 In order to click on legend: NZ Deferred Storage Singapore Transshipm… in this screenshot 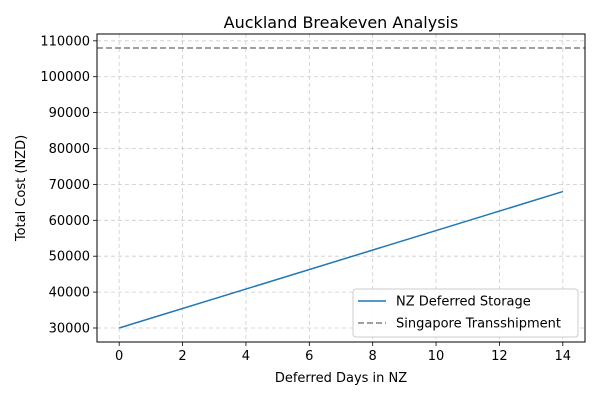, I will do `click(465, 313)`.